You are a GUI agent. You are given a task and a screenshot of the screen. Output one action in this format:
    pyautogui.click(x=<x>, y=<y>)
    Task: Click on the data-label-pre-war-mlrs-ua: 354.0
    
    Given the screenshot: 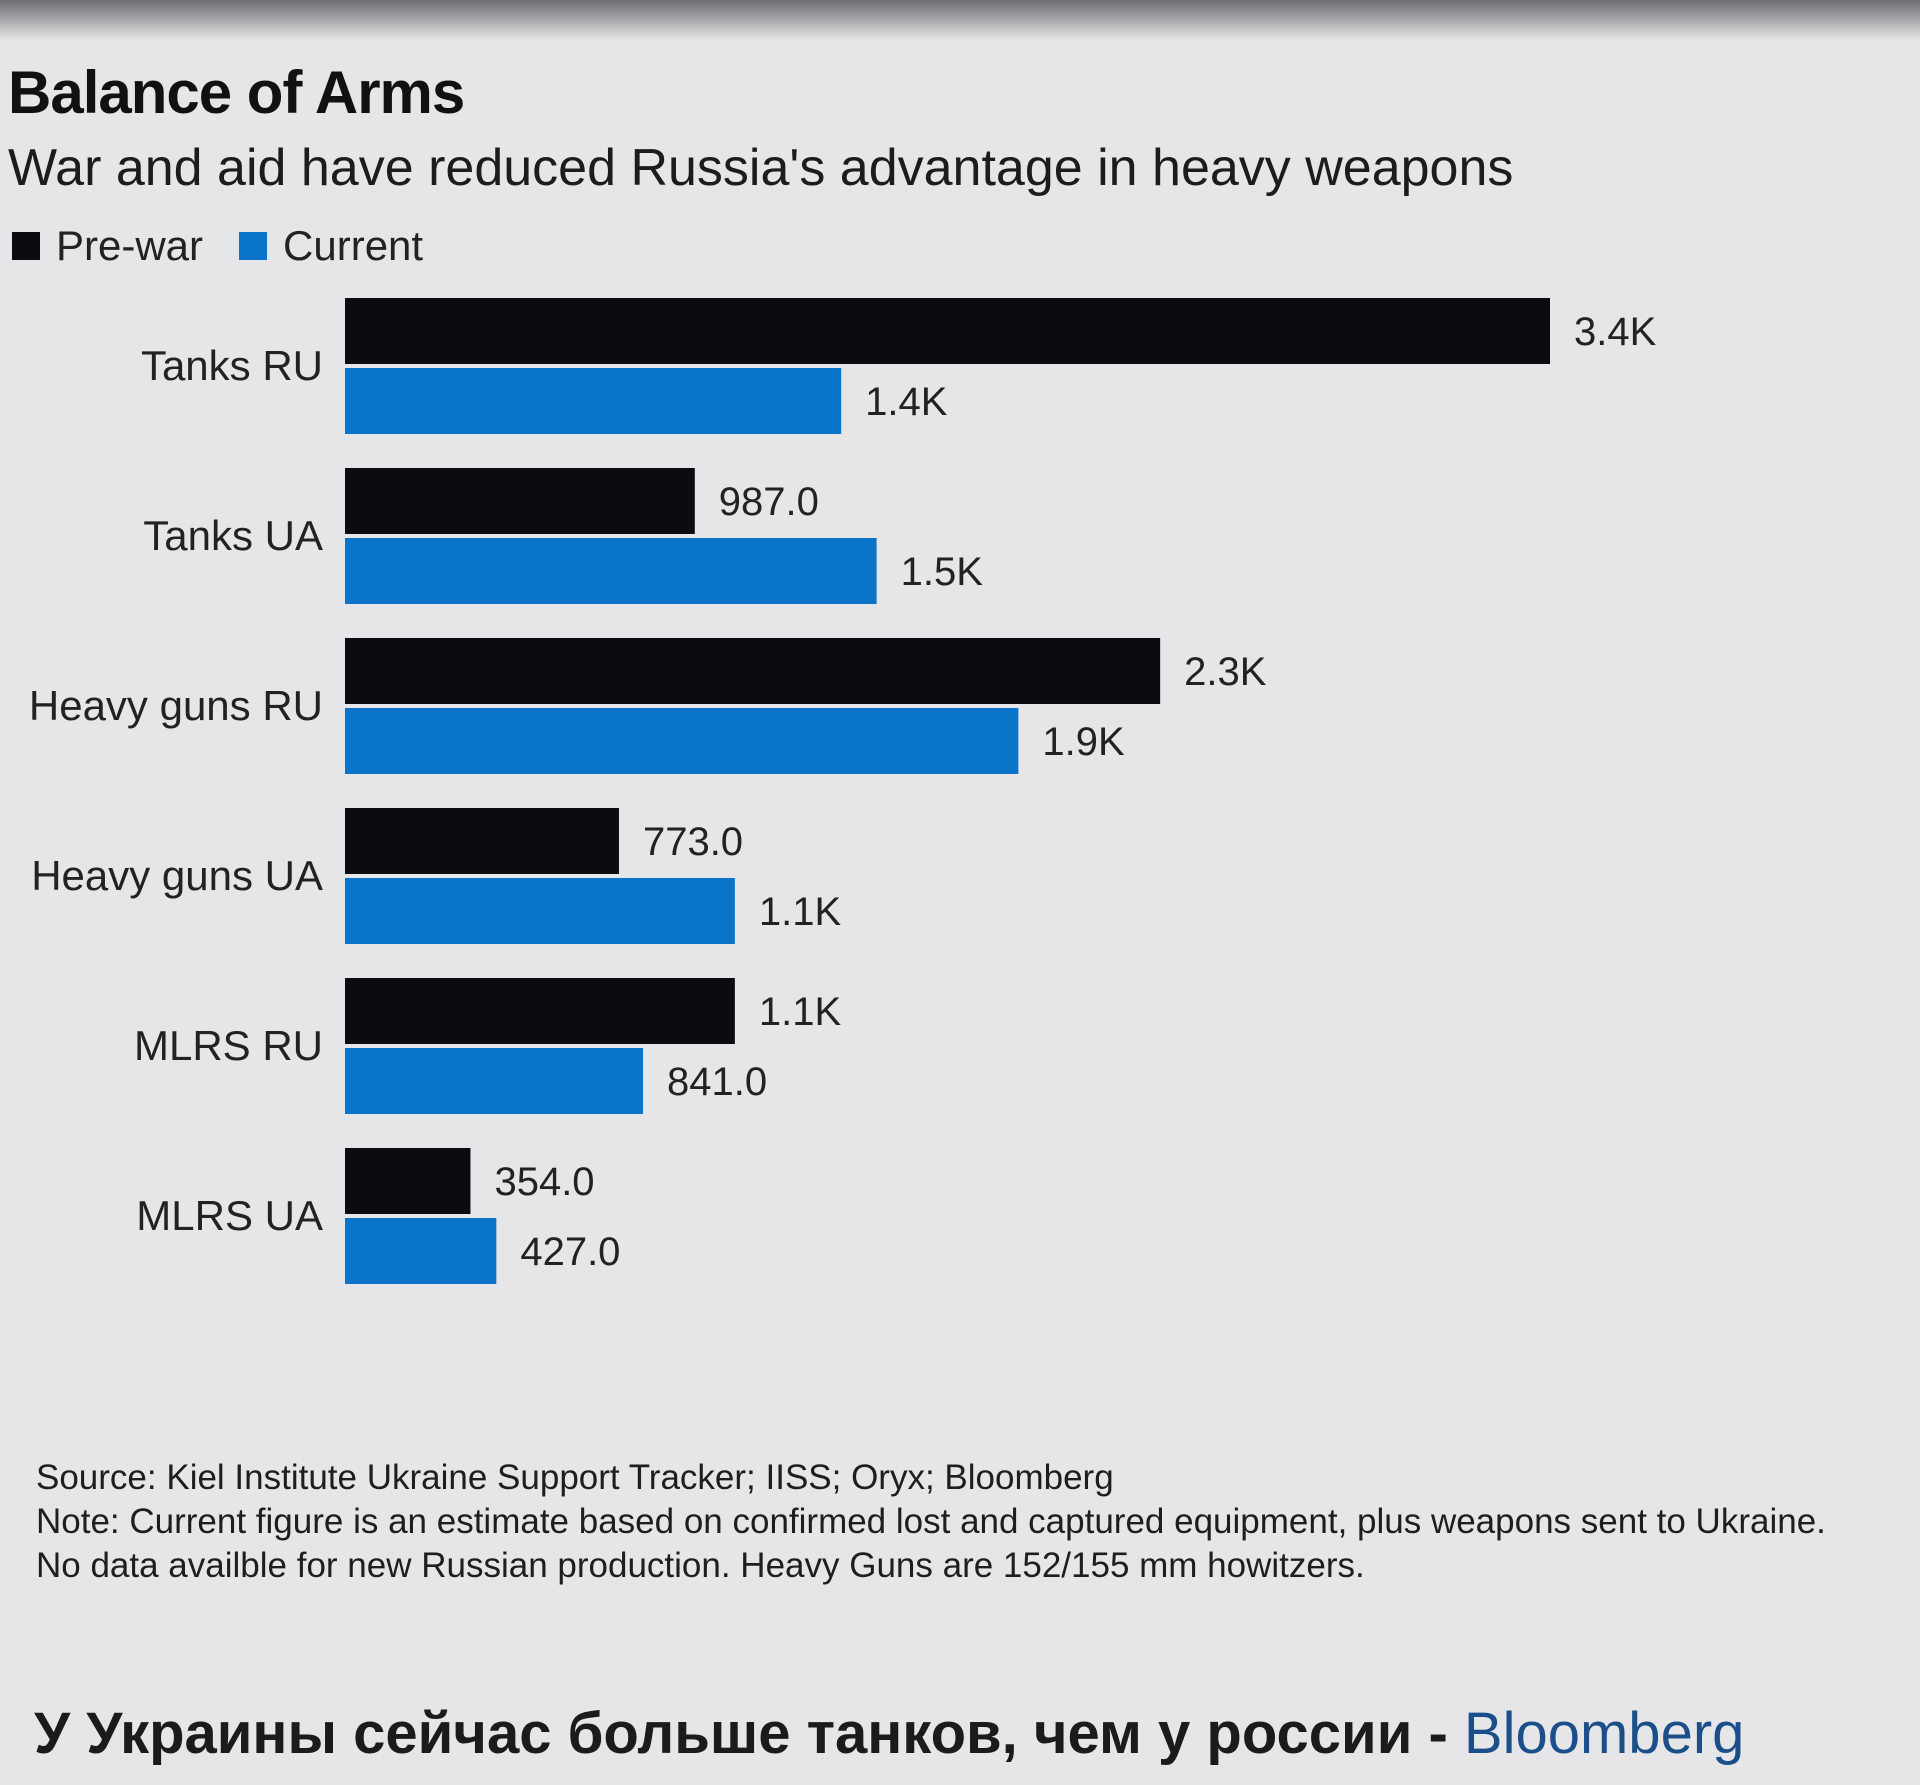 What is the action you would take?
    pyautogui.click(x=544, y=1182)
    